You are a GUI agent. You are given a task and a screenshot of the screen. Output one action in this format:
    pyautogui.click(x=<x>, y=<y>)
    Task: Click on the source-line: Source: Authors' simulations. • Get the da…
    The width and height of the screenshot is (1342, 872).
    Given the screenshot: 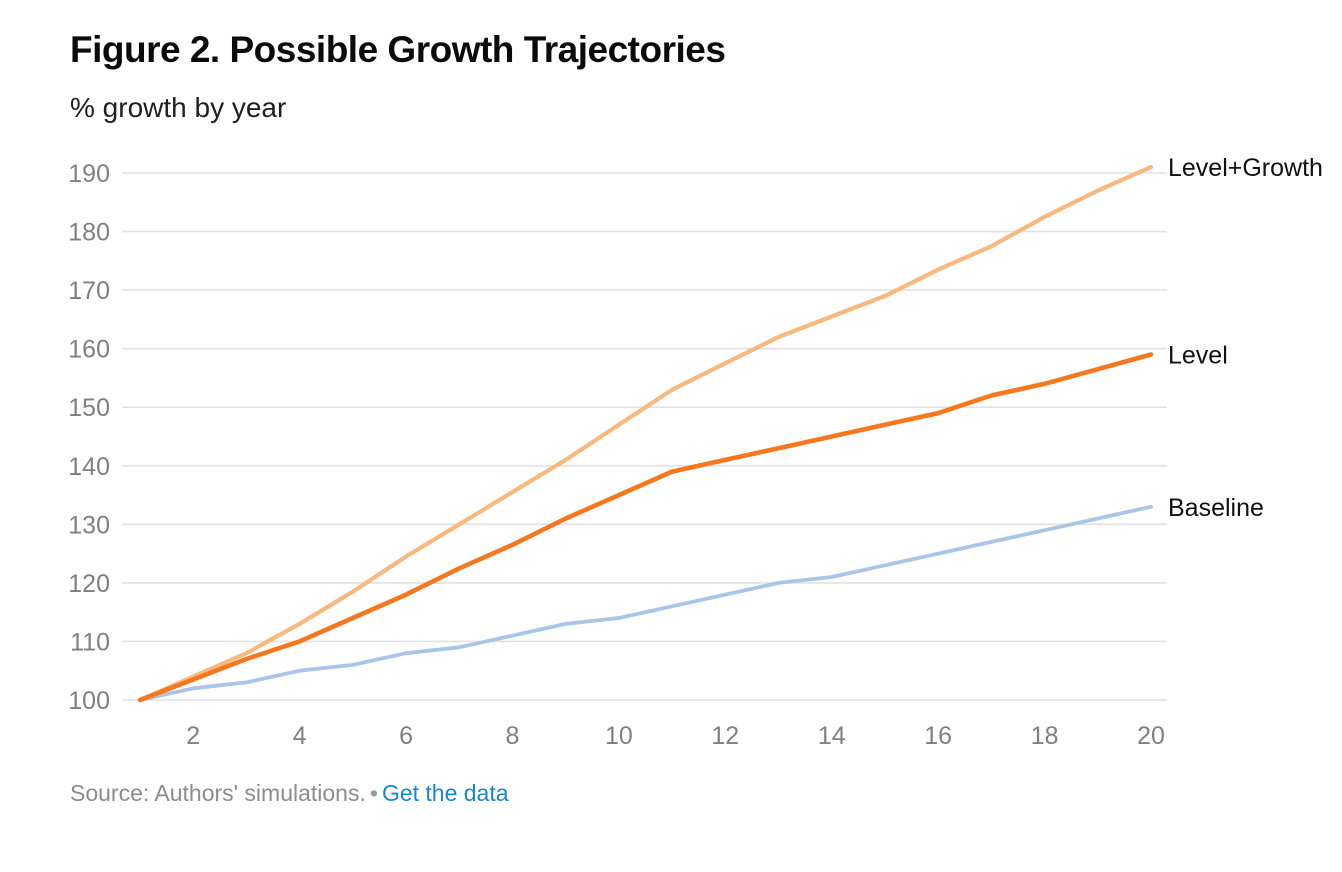 What is the action you would take?
    pyautogui.click(x=289, y=793)
    